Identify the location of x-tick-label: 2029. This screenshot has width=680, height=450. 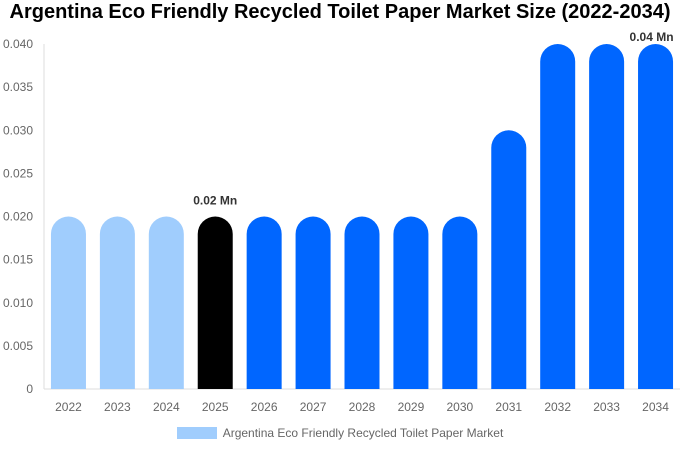
(411, 407).